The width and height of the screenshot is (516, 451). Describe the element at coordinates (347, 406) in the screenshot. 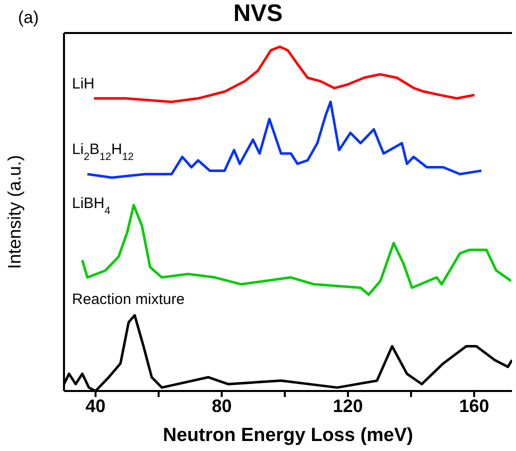

I see `x-tick-label: 120` at that location.